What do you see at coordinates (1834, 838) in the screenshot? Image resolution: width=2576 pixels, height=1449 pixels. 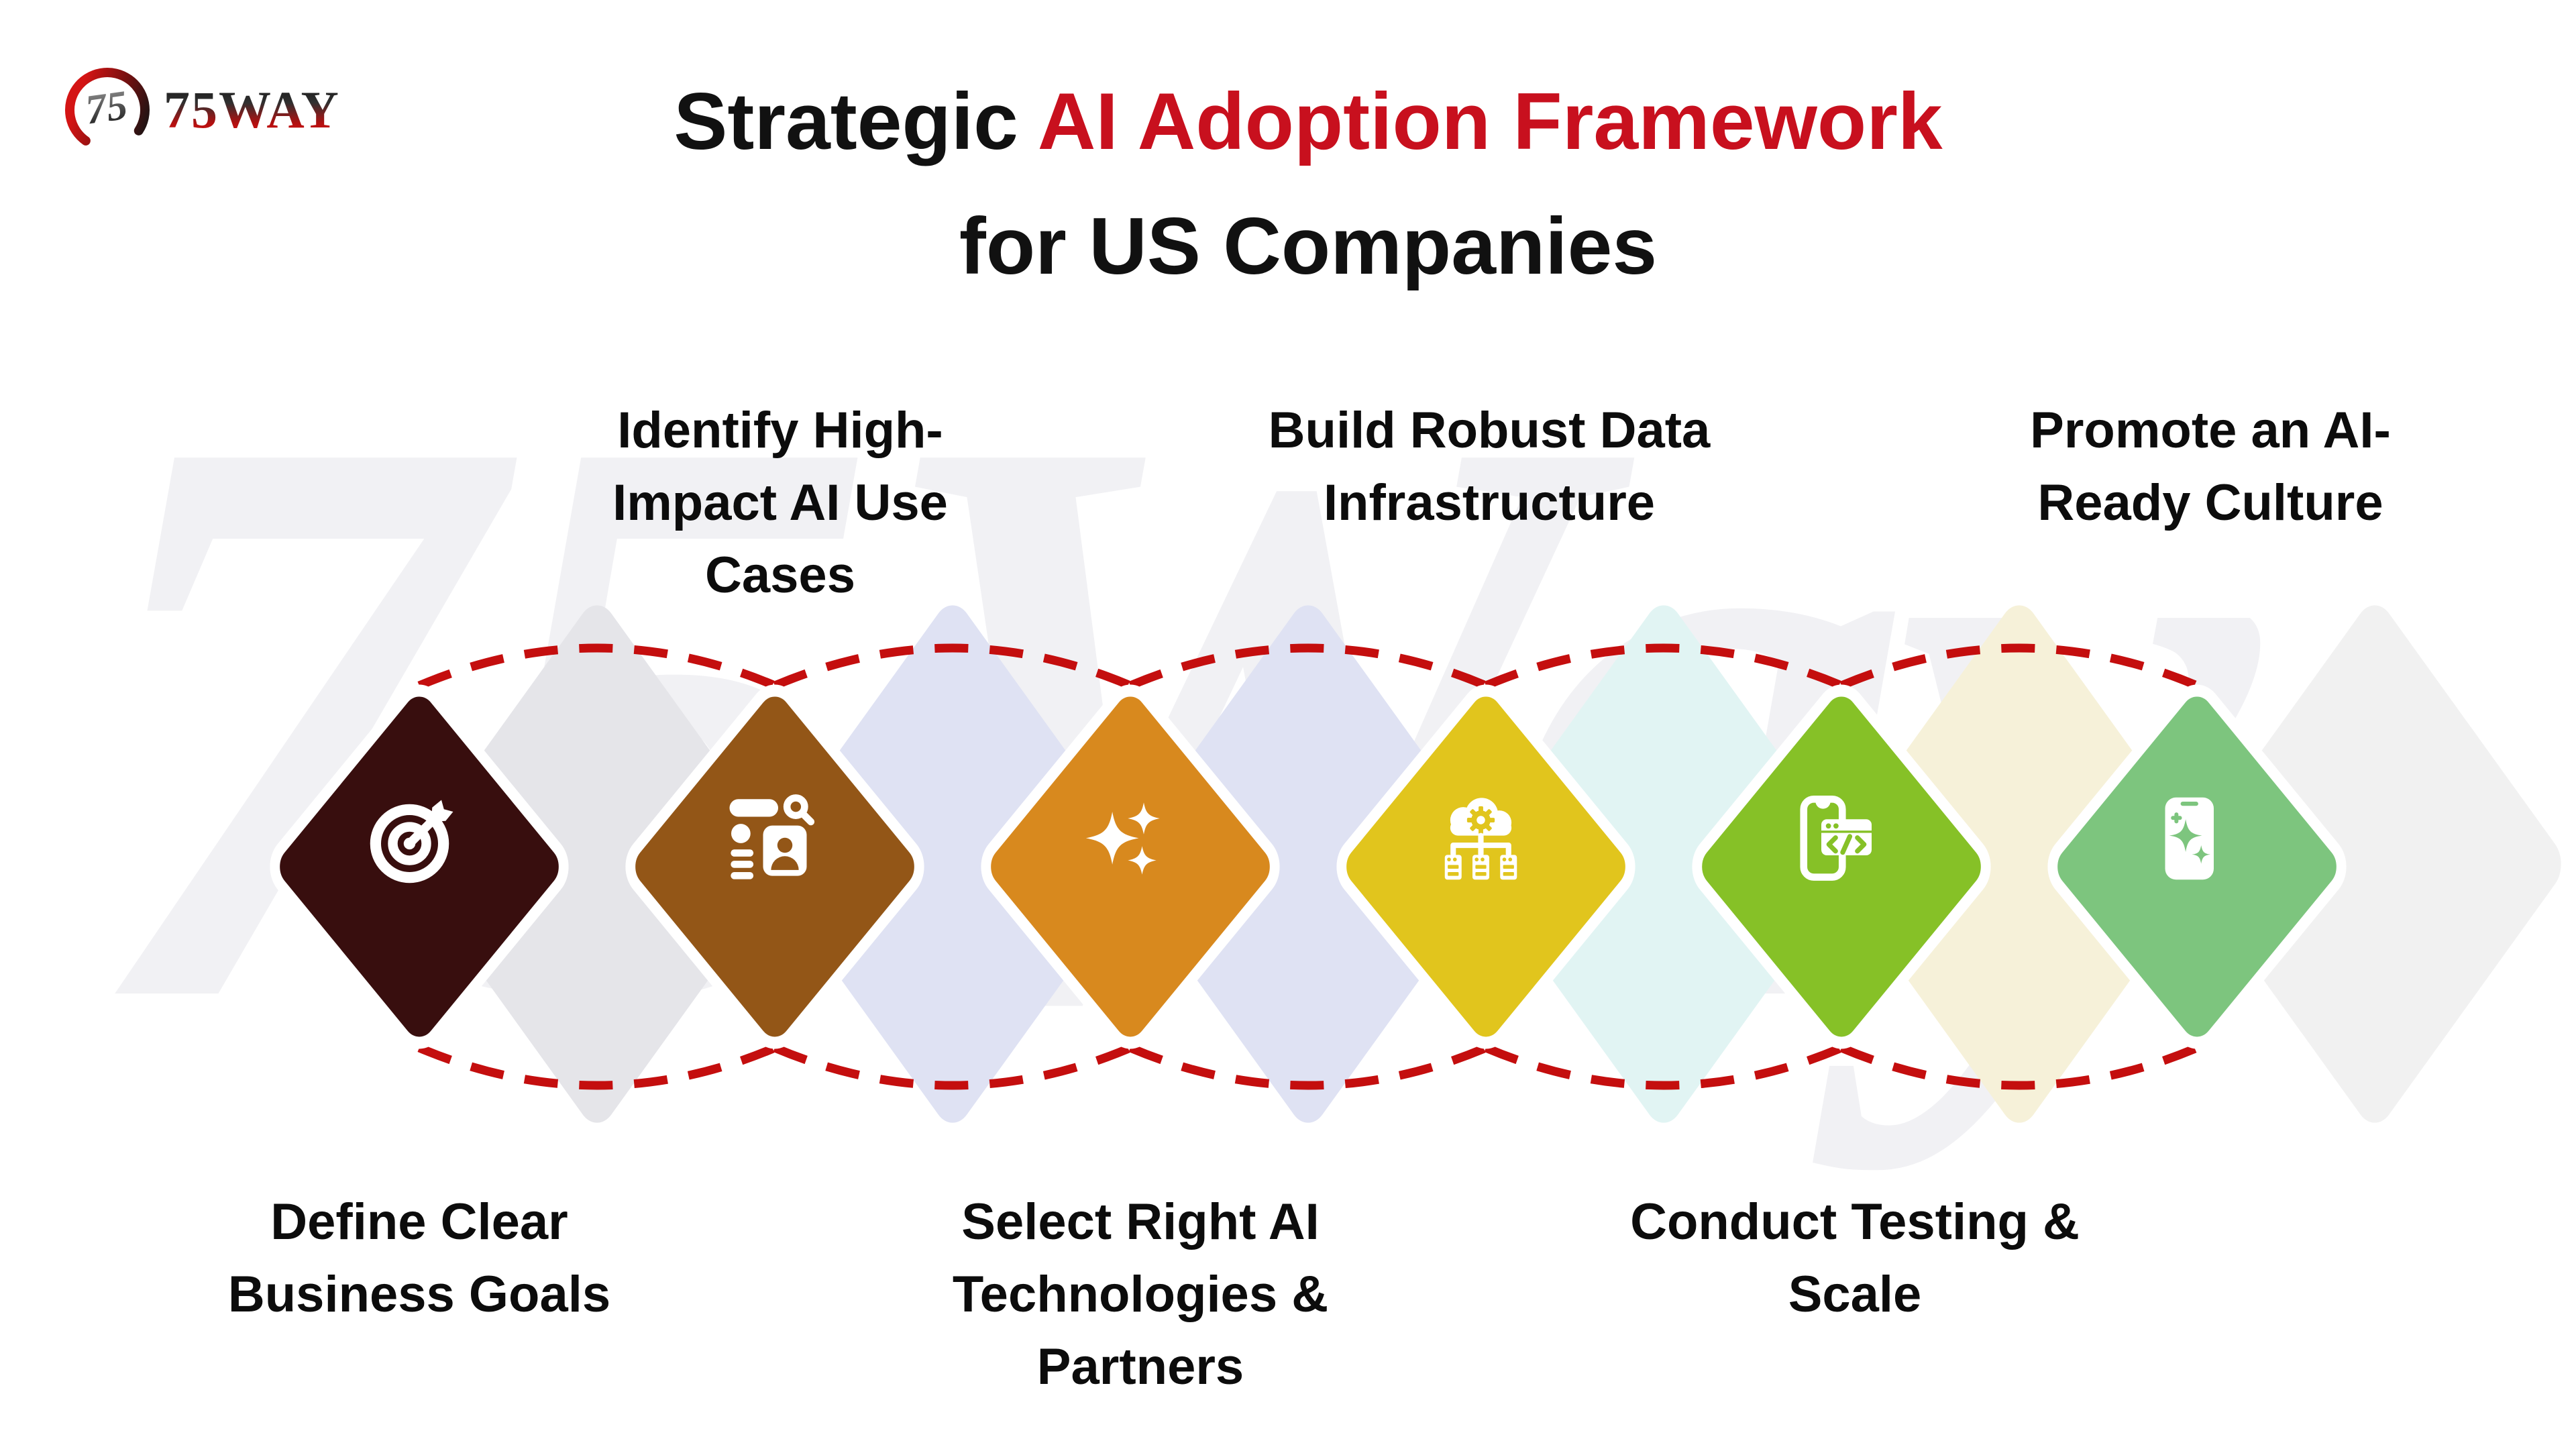 I see `phone-code-icon` at bounding box center [1834, 838].